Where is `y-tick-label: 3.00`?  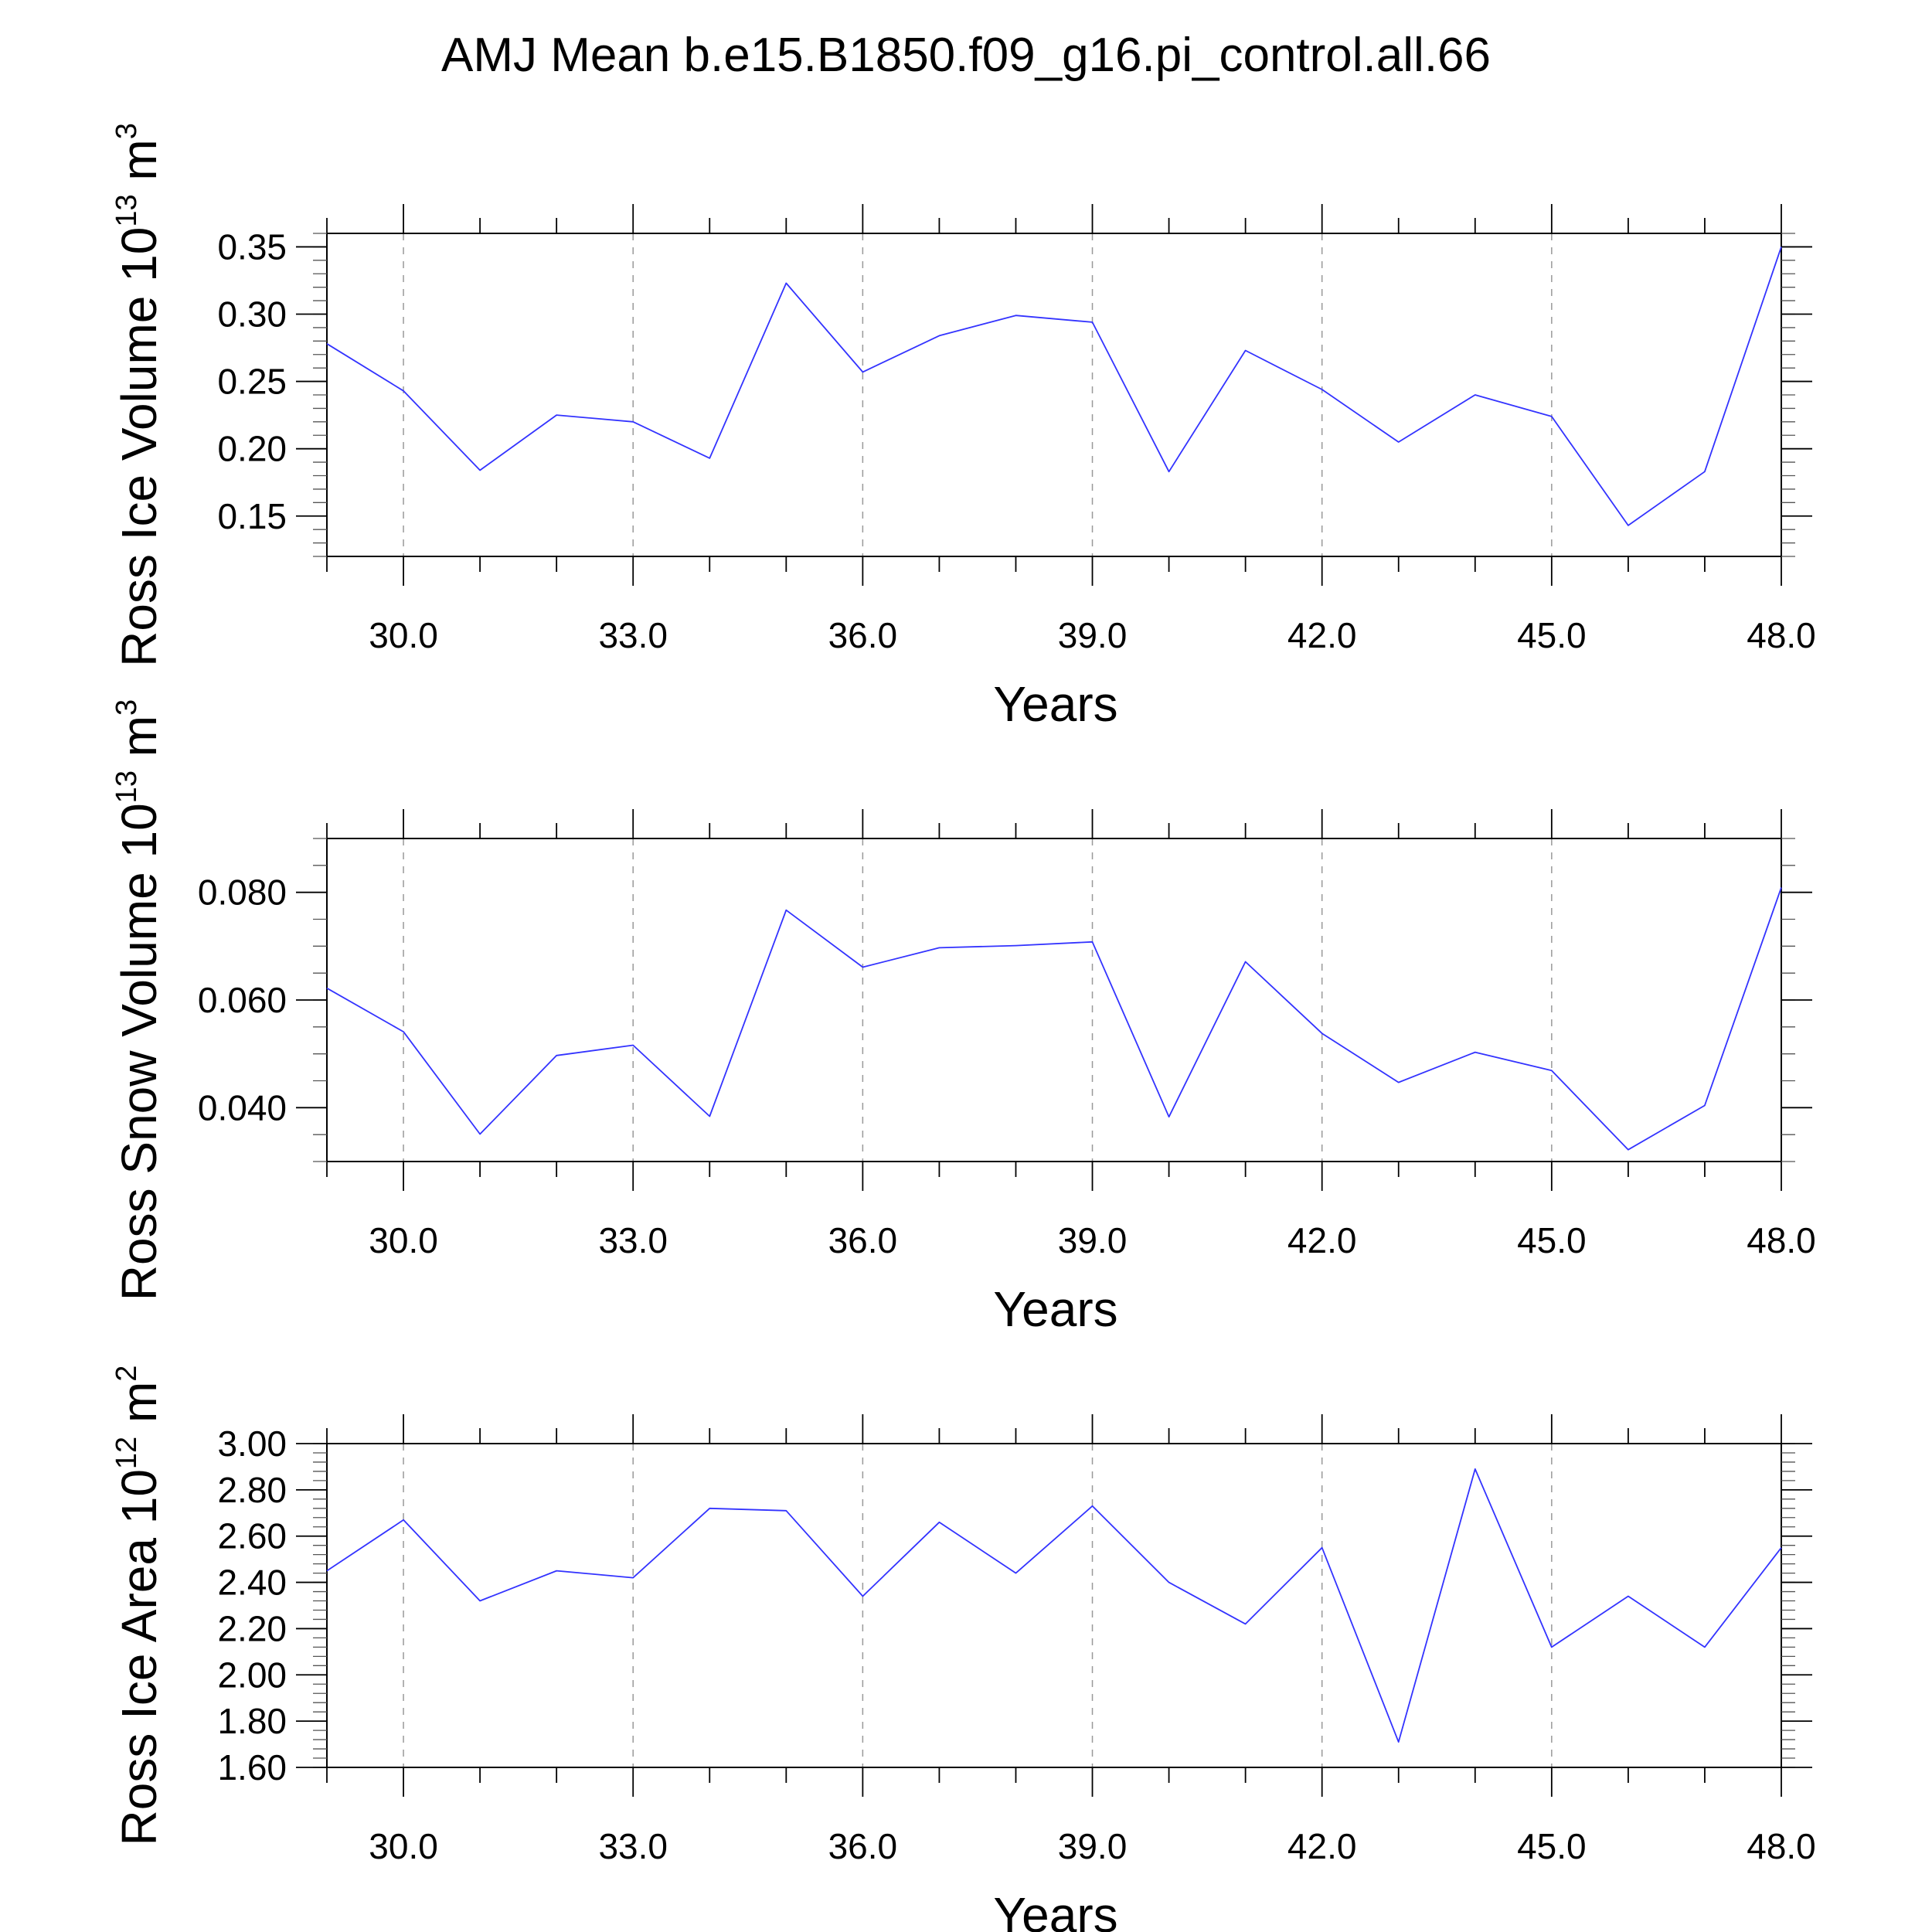 y-tick-label: 3.00 is located at coordinates (252, 1444).